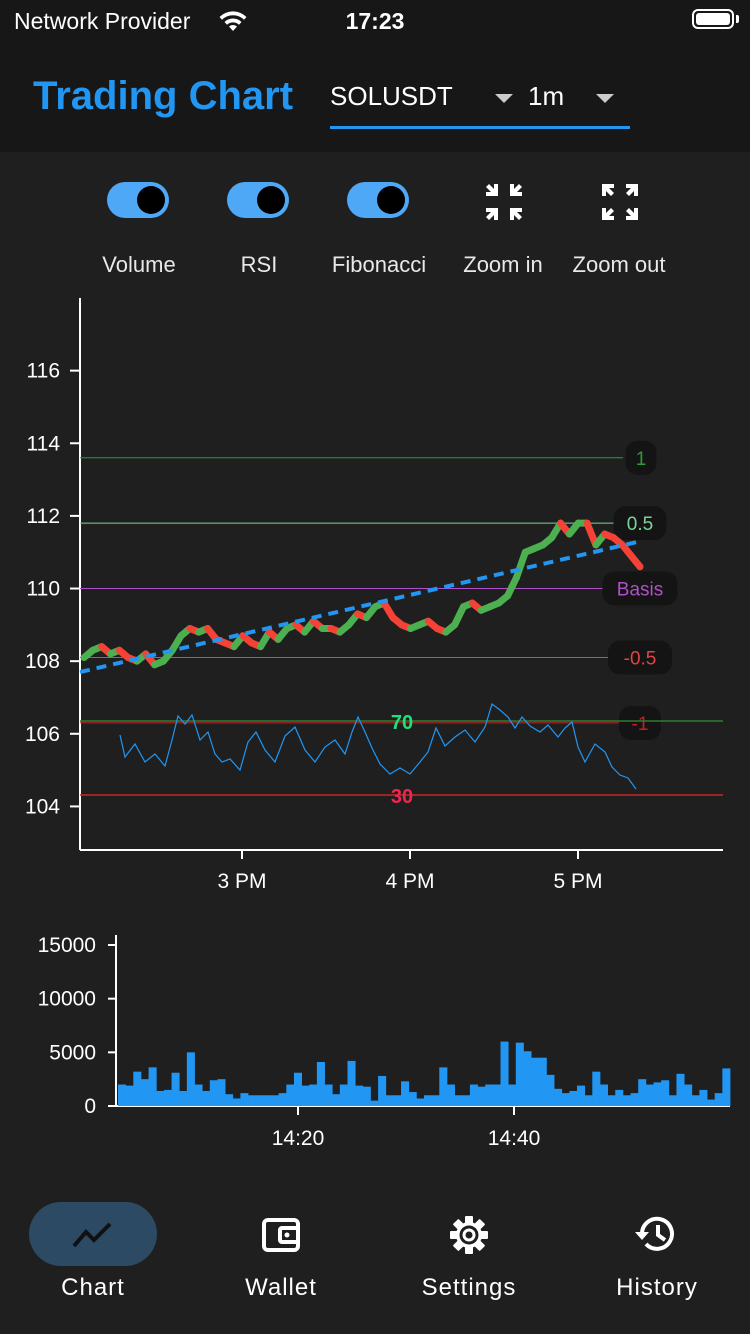 The width and height of the screenshot is (750, 1334). What do you see at coordinates (375, 1262) in the screenshot?
I see `bottom-navigation: Chart Wallet` at bounding box center [375, 1262].